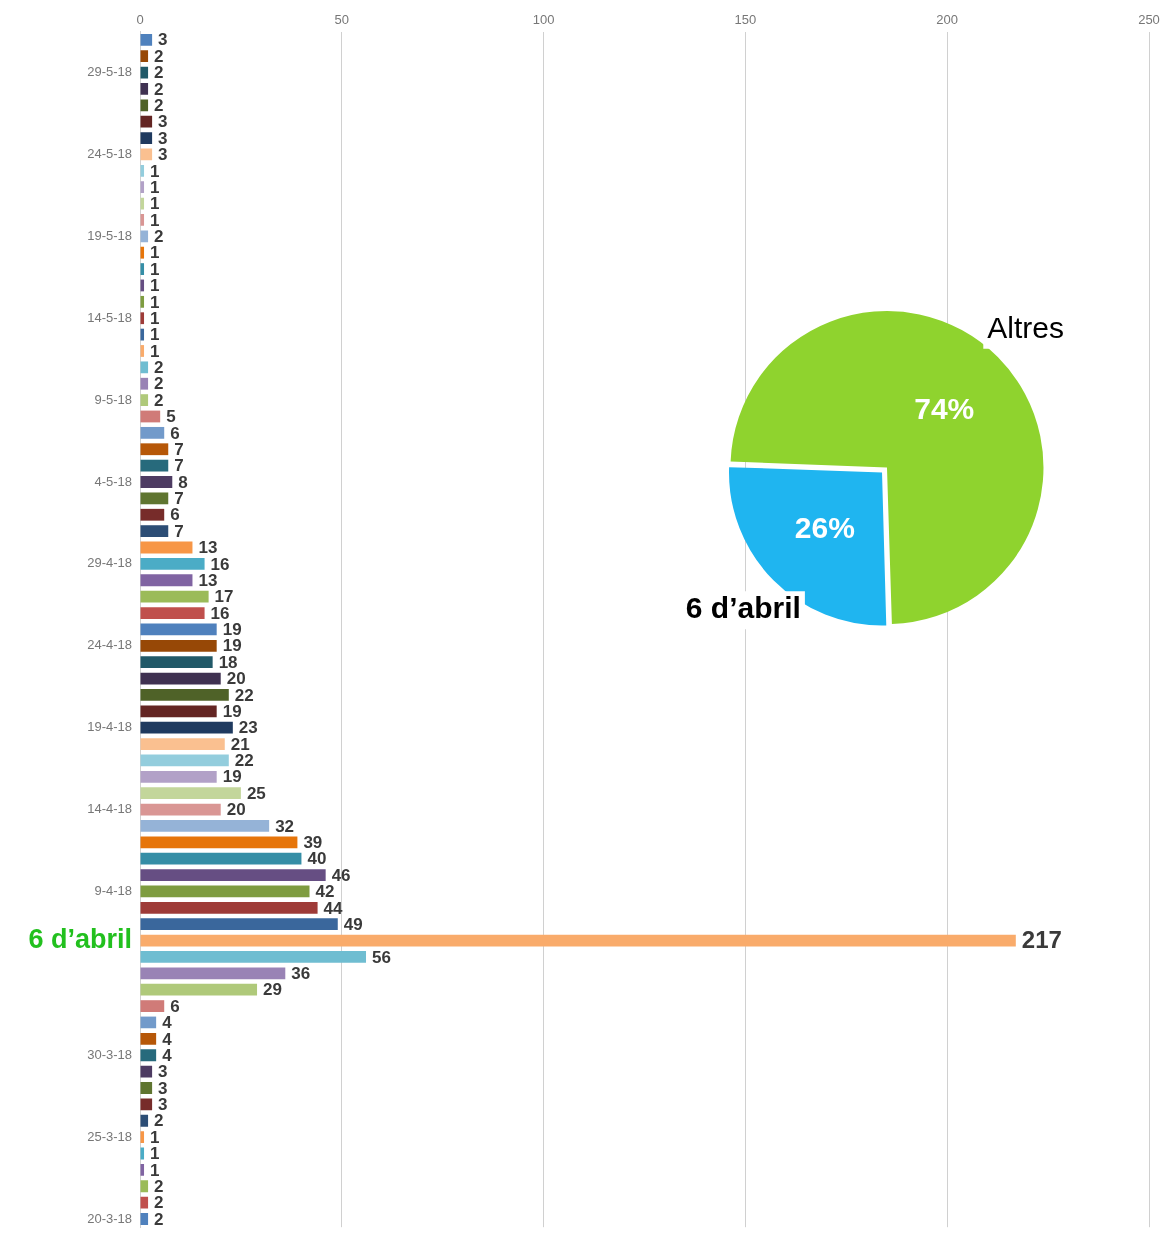 Image resolution: width=1169 pixels, height=1243 pixels. I want to click on y-tick-label: 20-3-18, so click(109, 1218).